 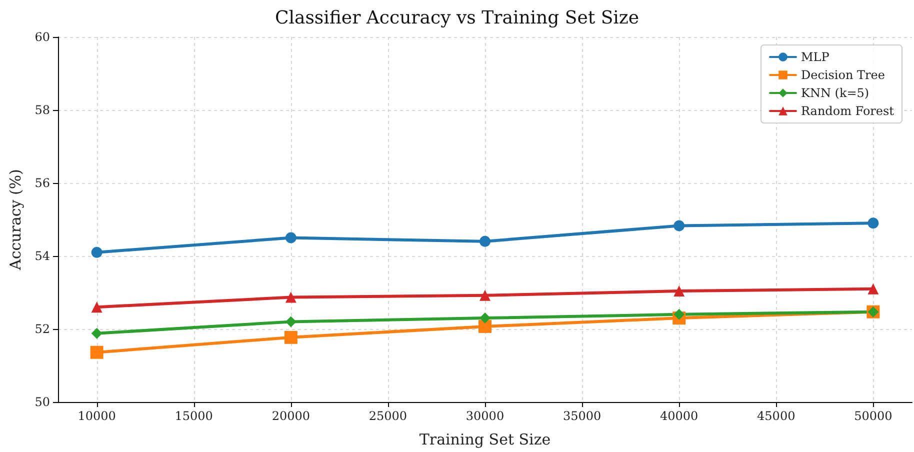 What do you see at coordinates (457, 18) in the screenshot?
I see `chart-title: Classifier Accuracy vs Training Set Size` at bounding box center [457, 18].